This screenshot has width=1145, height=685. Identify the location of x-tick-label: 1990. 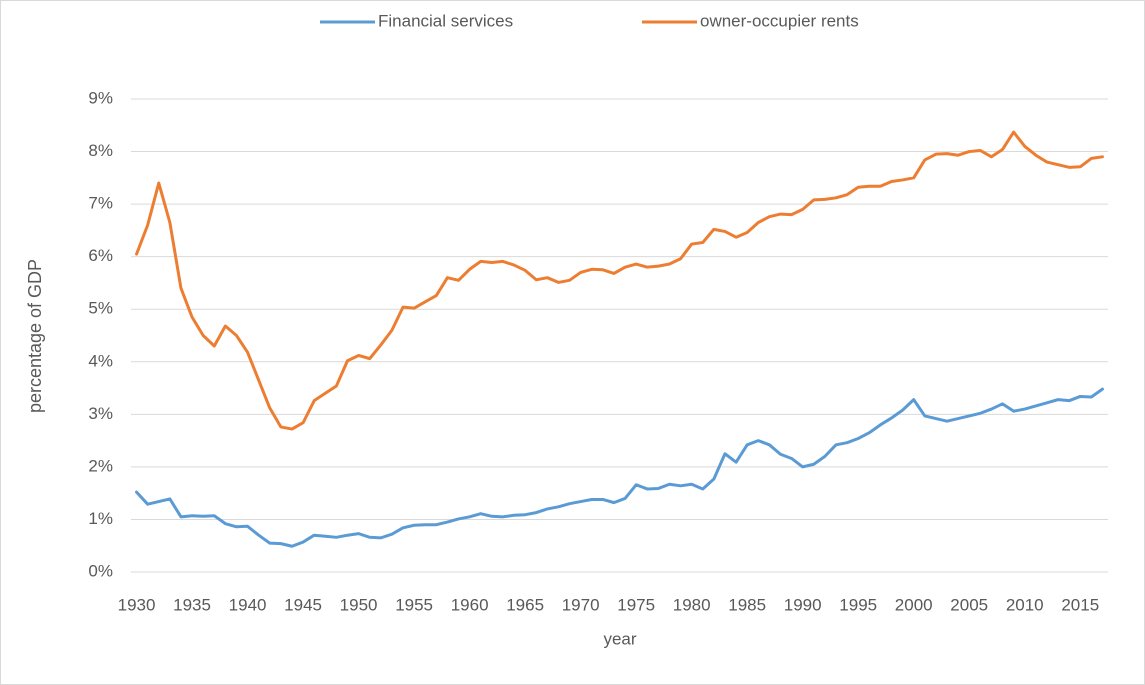
(803, 604).